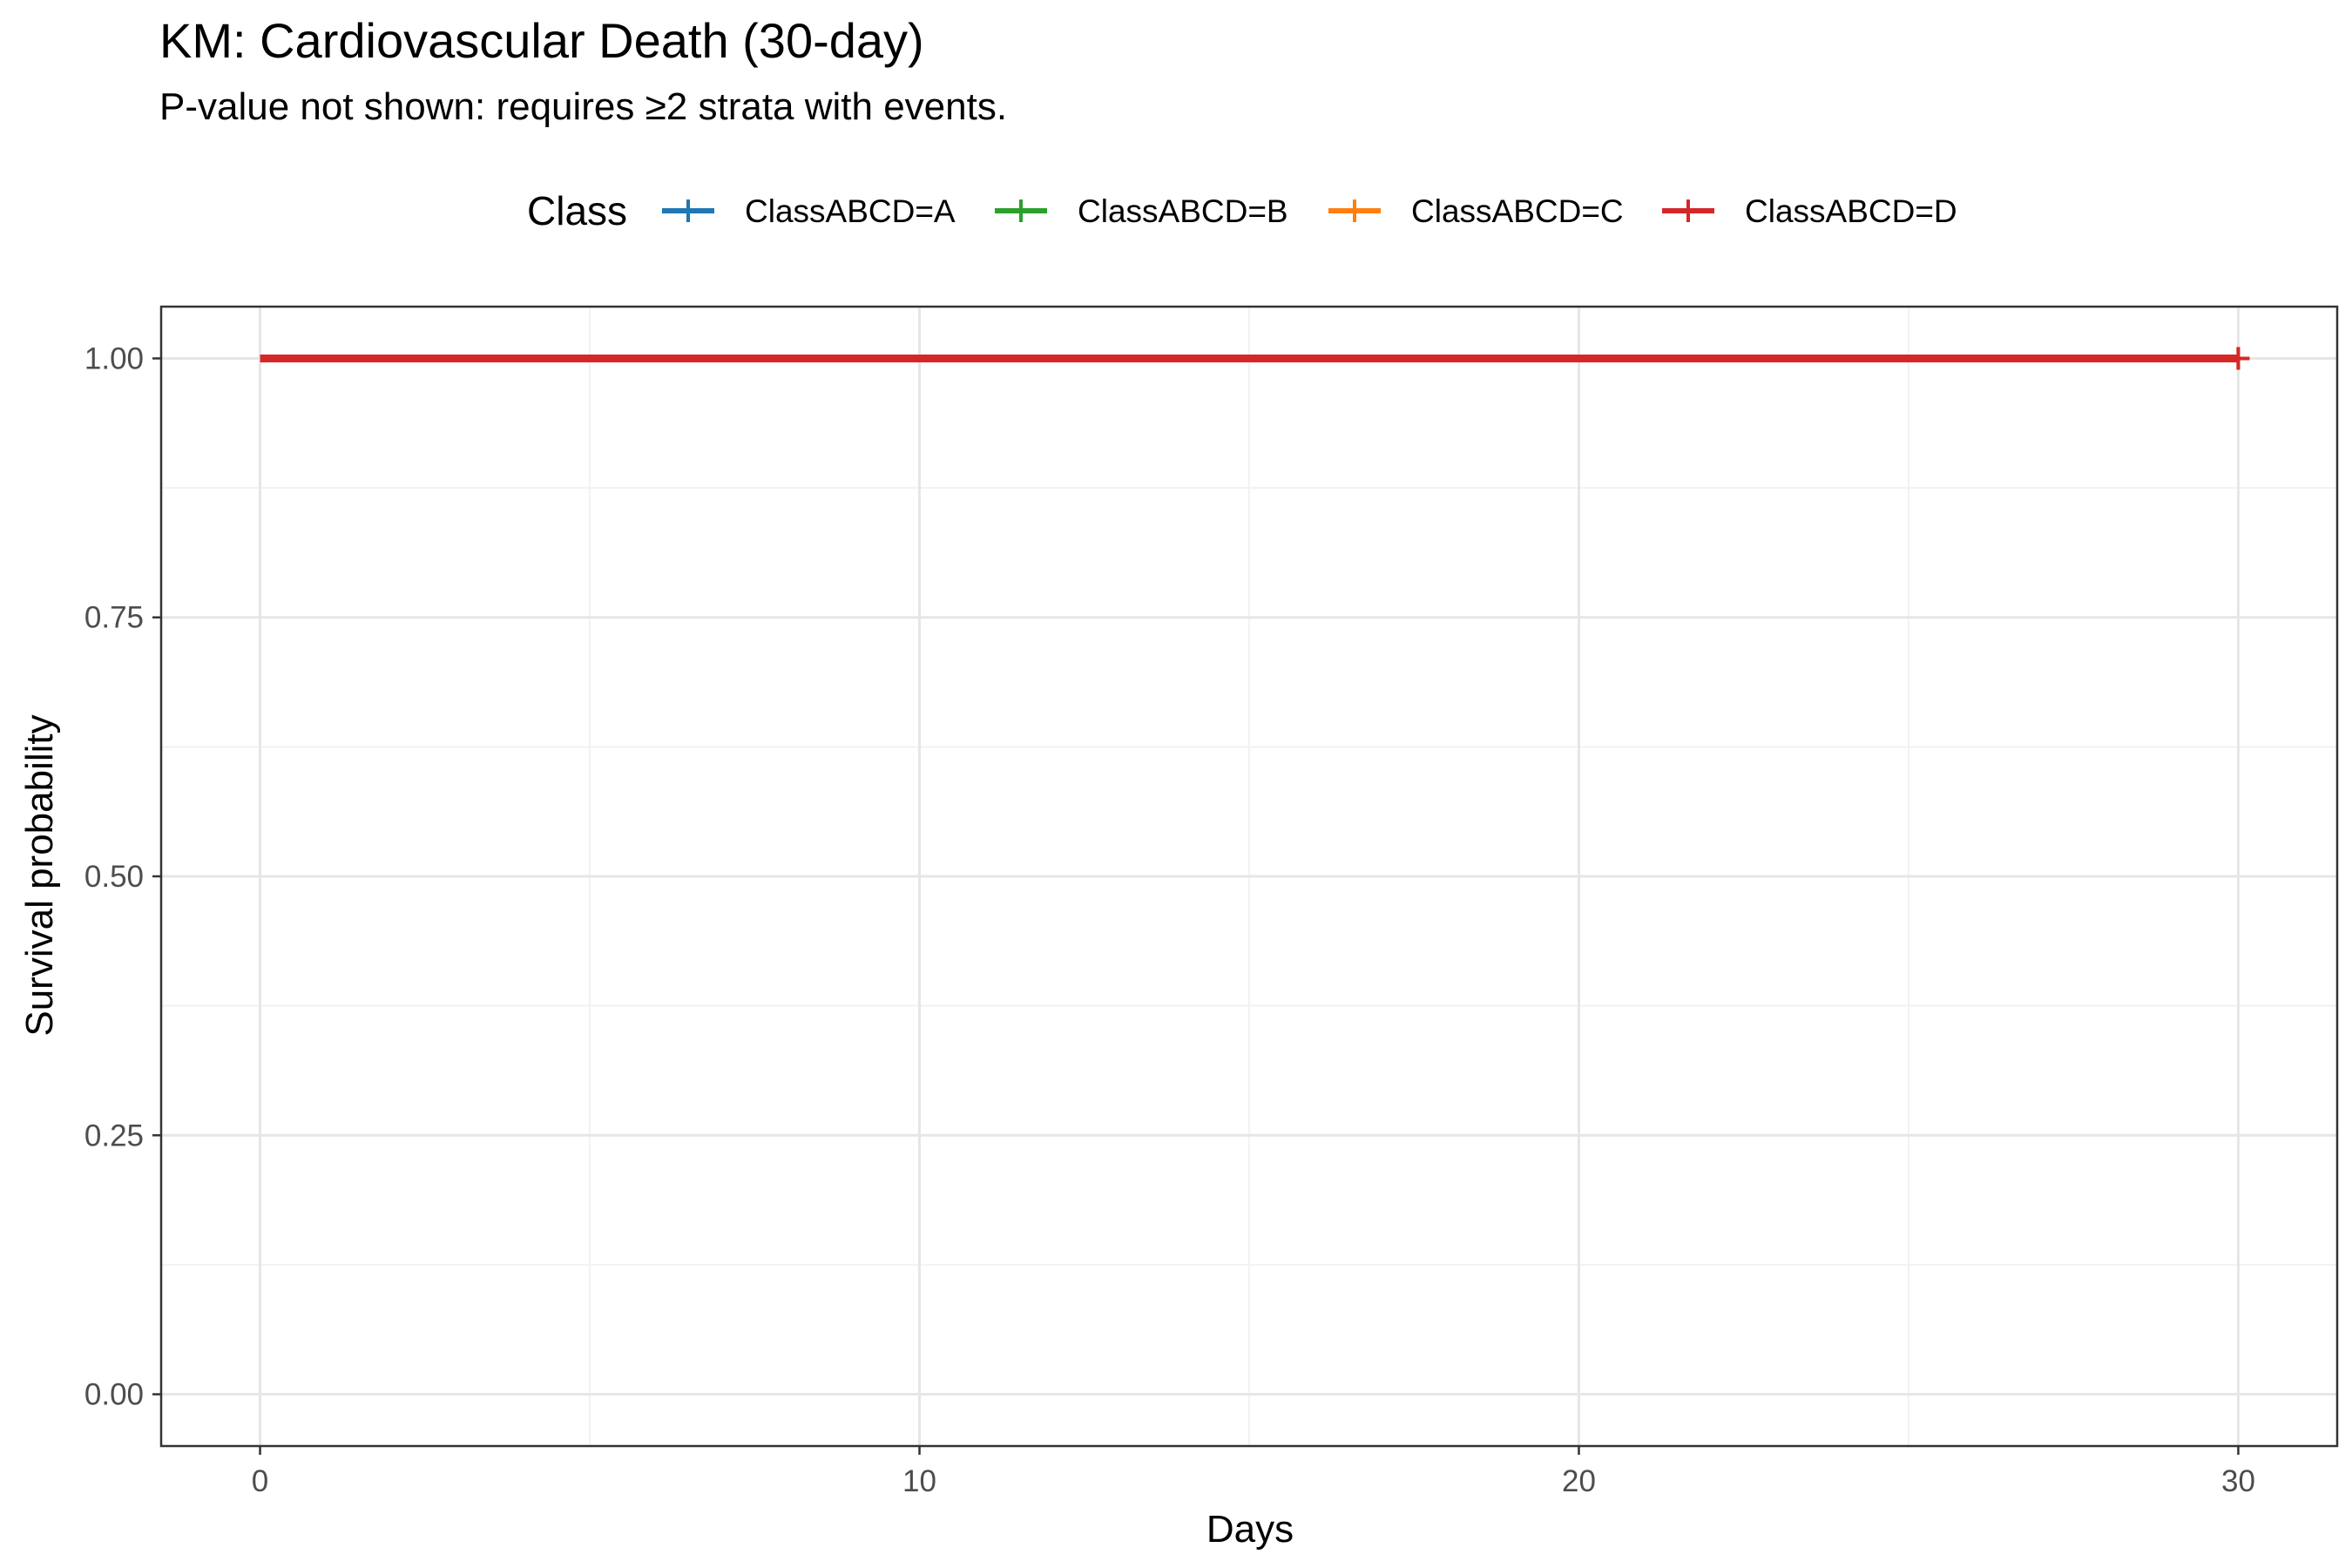 The image size is (2352, 1568). What do you see at coordinates (114, 1135) in the screenshot?
I see `y-tick-label: 0.25` at bounding box center [114, 1135].